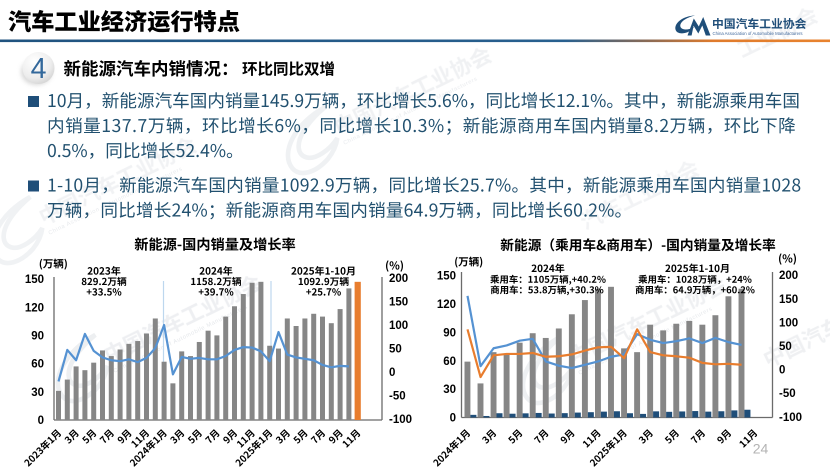 The image size is (830, 468). What do you see at coordinates (761, 449) in the screenshot?
I see `svg-text: 24` at bounding box center [761, 449].